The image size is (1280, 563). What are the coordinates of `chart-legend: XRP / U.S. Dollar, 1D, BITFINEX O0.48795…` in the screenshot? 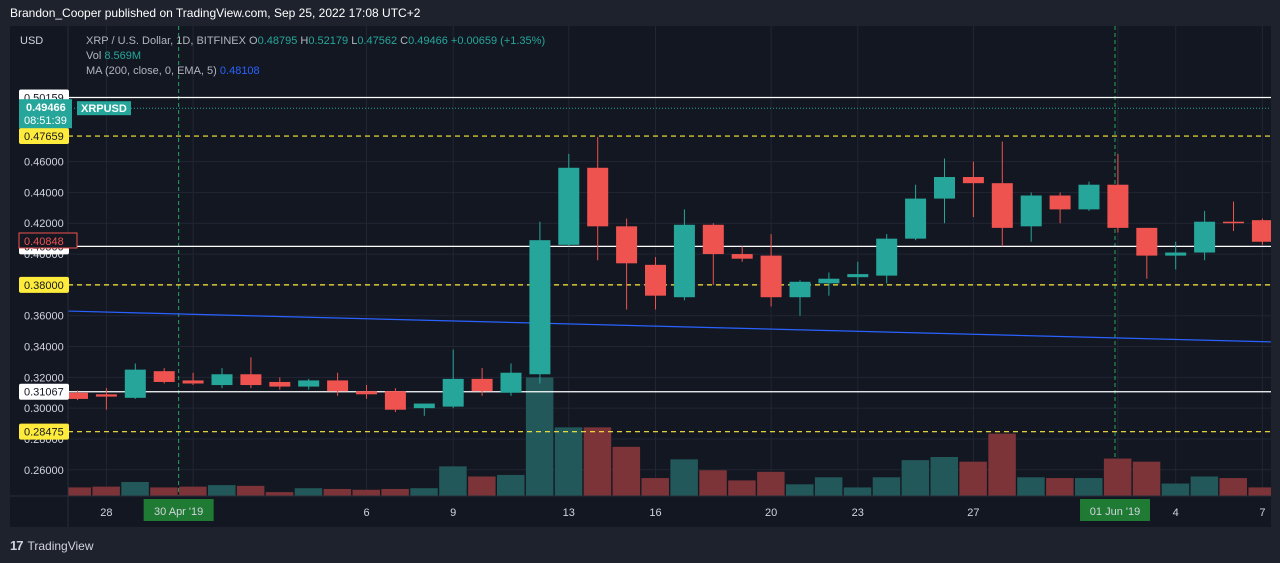 It's located at (315, 56).